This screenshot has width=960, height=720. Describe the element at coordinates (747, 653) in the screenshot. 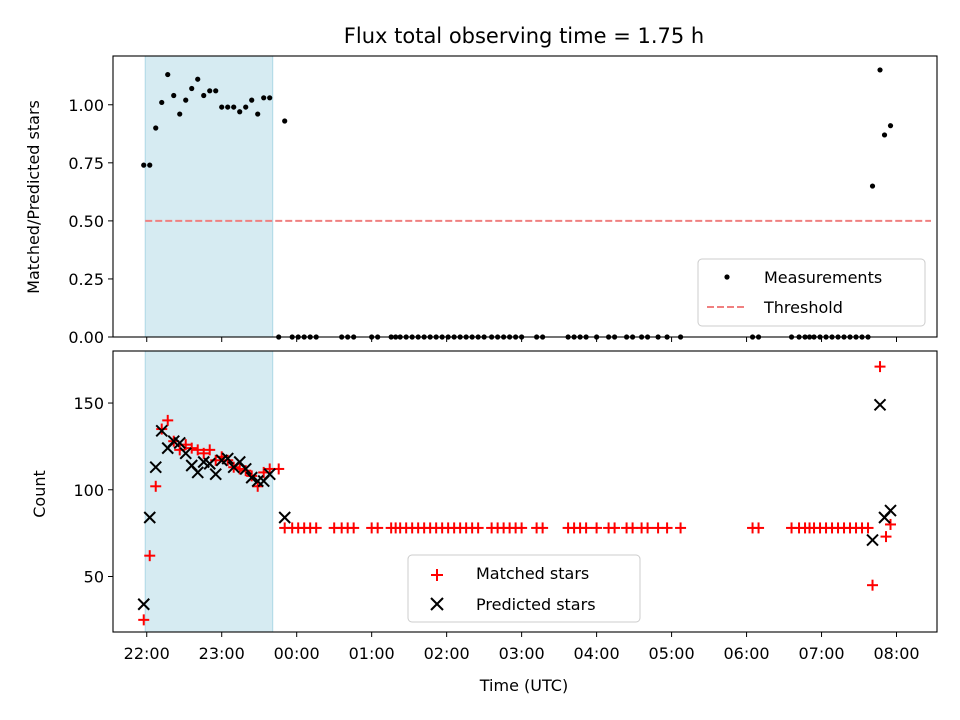

I see `x-tick-label: 06:00` at that location.